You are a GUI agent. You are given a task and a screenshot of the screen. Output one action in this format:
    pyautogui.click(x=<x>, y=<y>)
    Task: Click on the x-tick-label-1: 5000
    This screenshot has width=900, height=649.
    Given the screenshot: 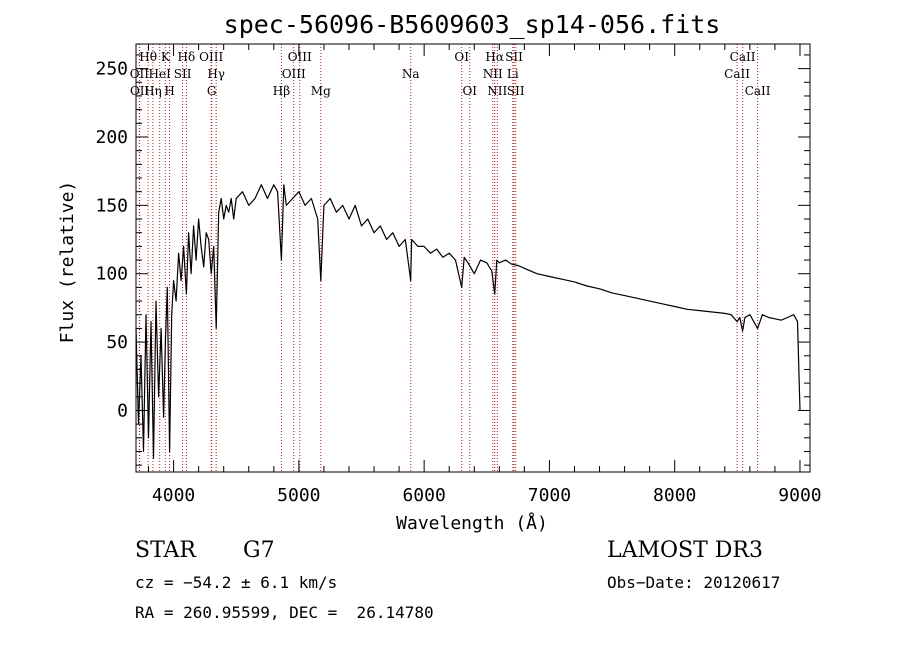 What is the action you would take?
    pyautogui.click(x=298, y=495)
    